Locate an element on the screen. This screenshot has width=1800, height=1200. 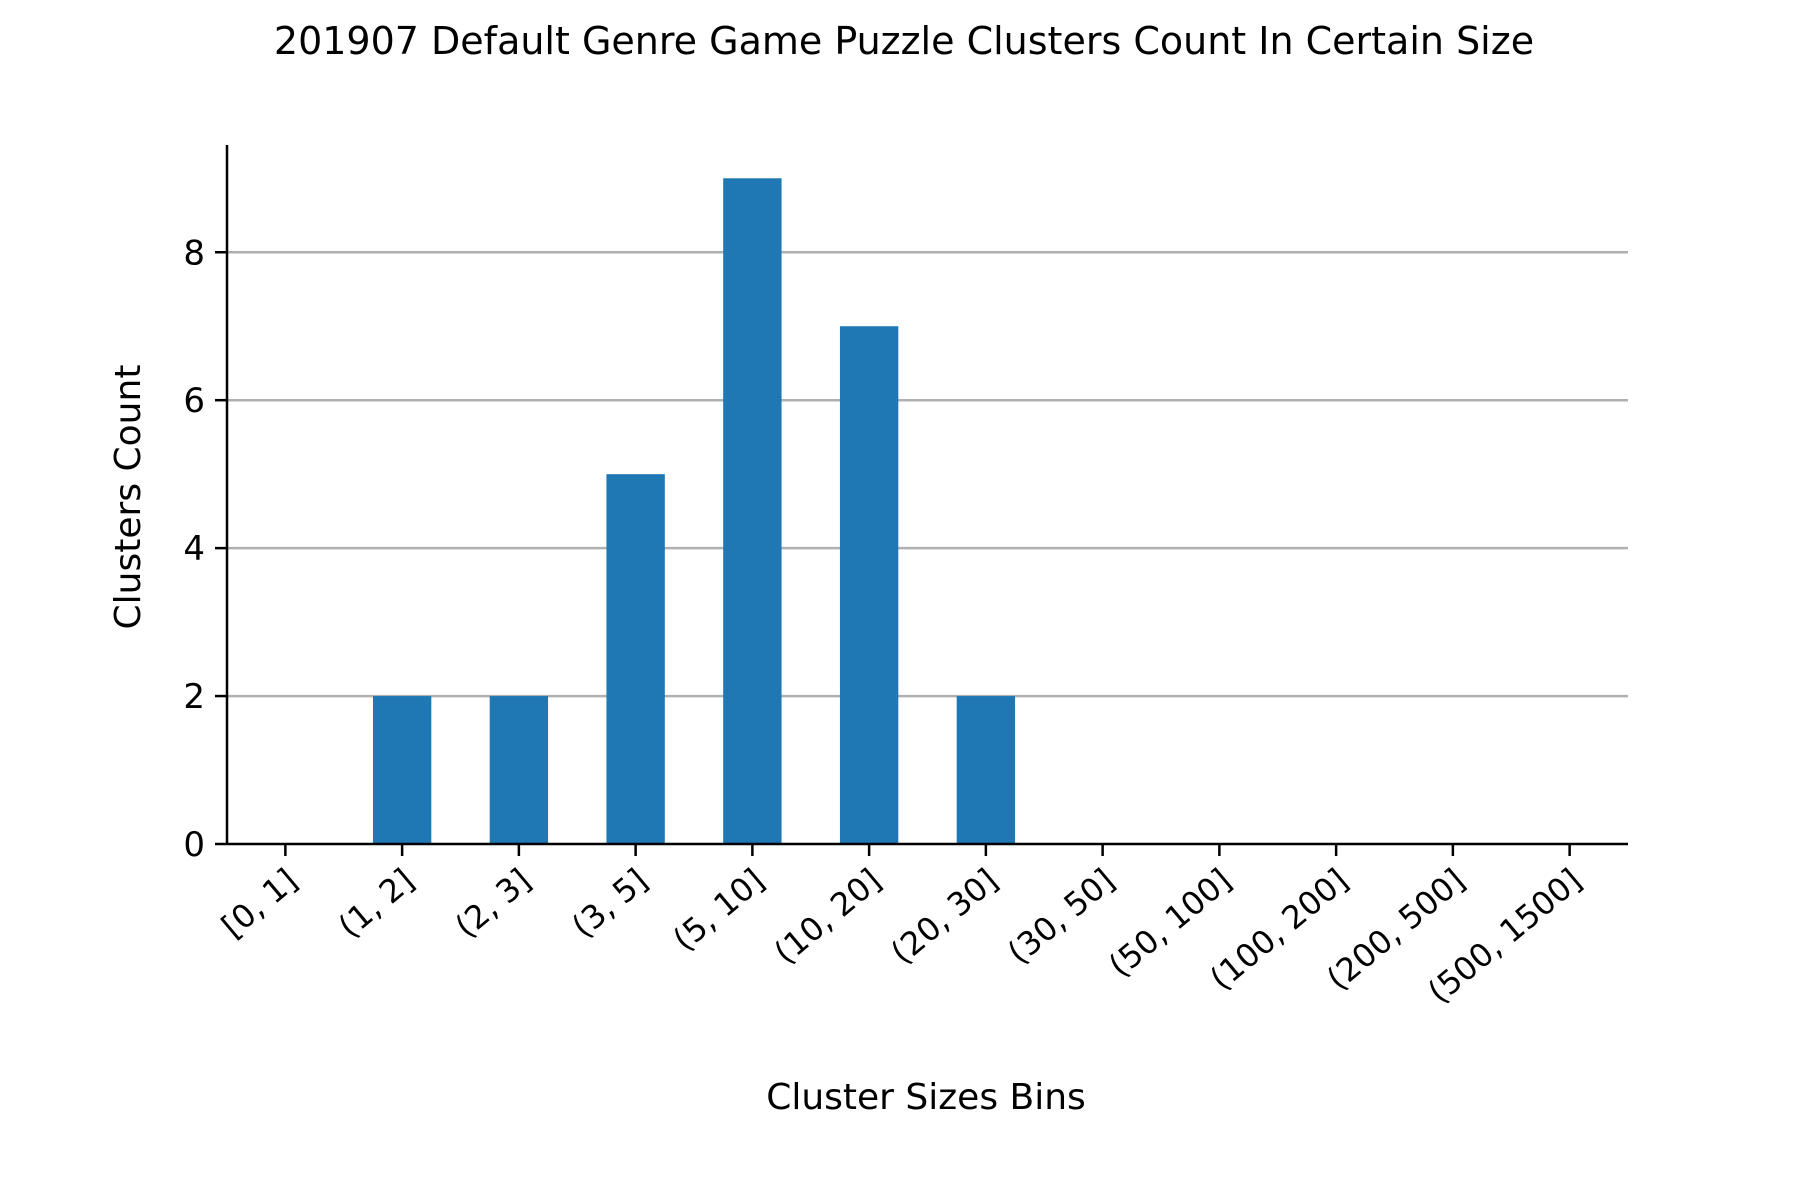
x-axis-label: Cluster Sizes Bins is located at coordinates (926, 1097).